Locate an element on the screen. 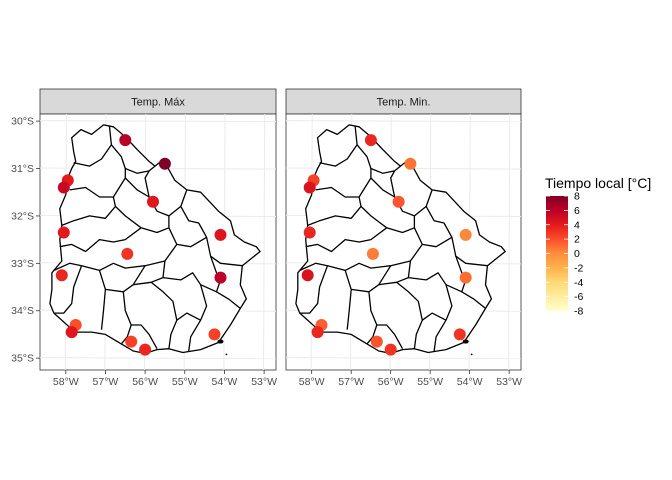  station-points-min is located at coordinates (386, 245).